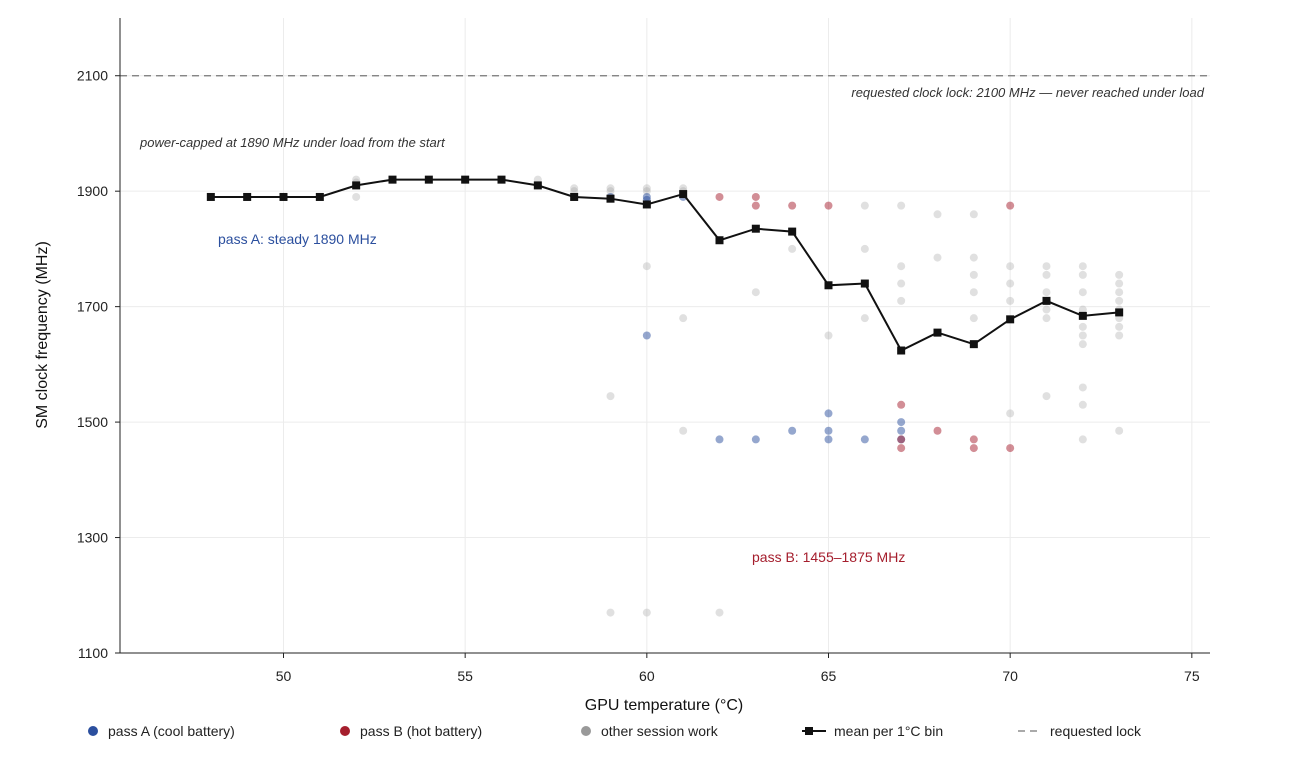  What do you see at coordinates (829, 676) in the screenshot?
I see `x-tick-label: 65` at bounding box center [829, 676].